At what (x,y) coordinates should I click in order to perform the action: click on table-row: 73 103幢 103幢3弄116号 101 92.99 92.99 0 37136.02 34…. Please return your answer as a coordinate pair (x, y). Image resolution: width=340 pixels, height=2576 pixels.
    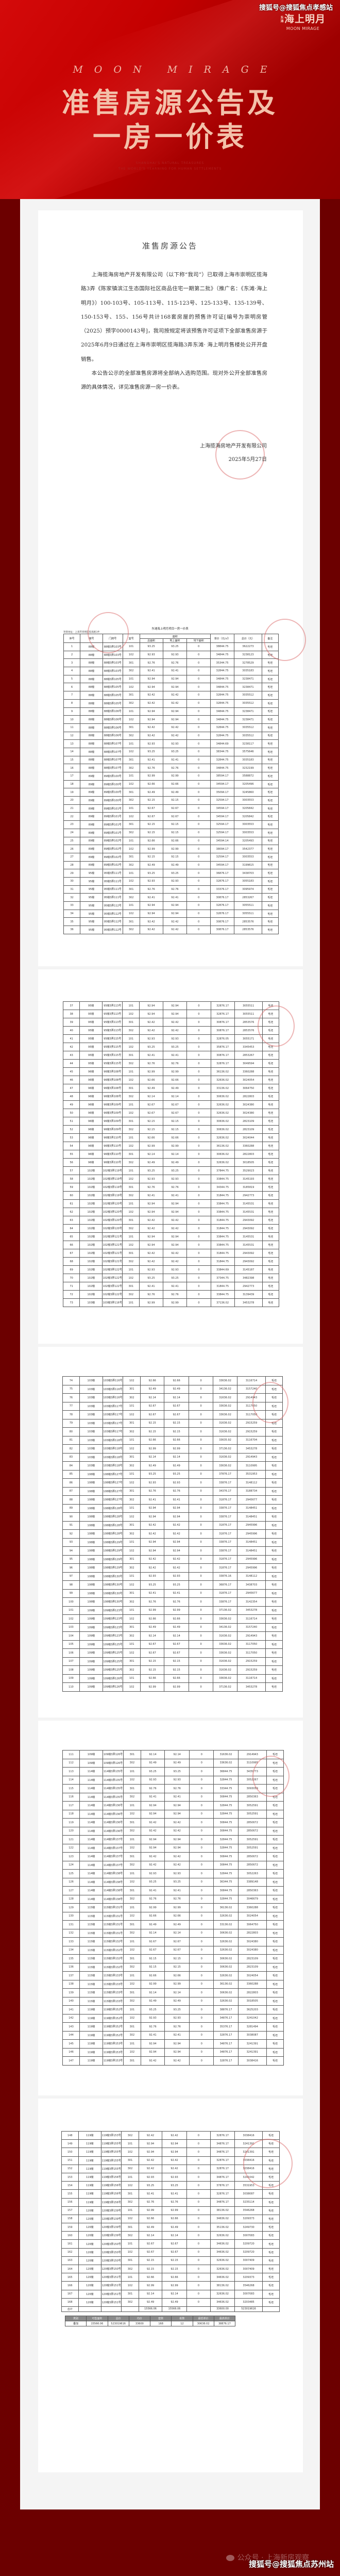
    Looking at the image, I should click on (171, 1302).